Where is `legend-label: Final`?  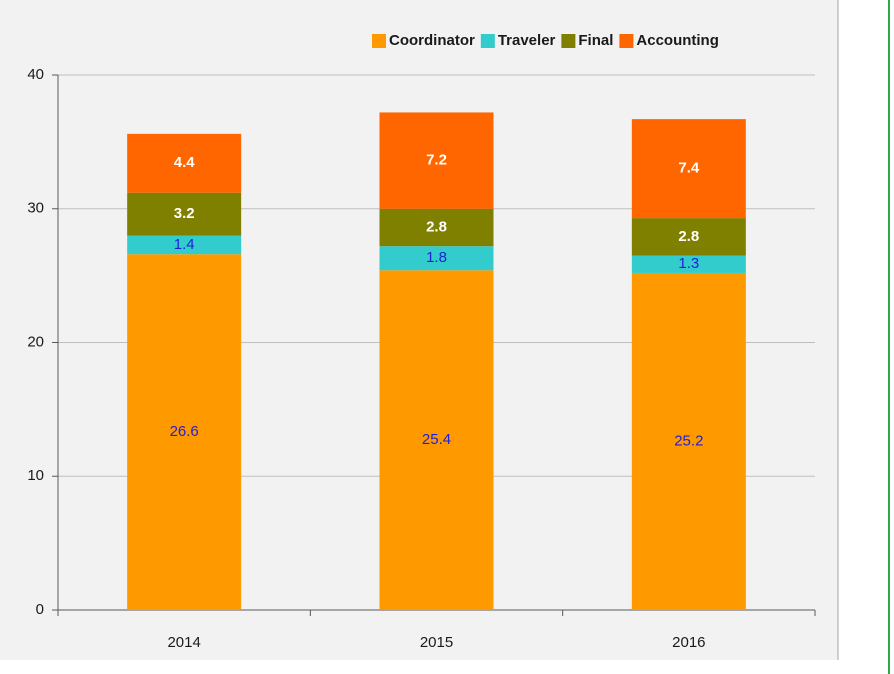
legend-label: Final is located at coordinates (595, 40).